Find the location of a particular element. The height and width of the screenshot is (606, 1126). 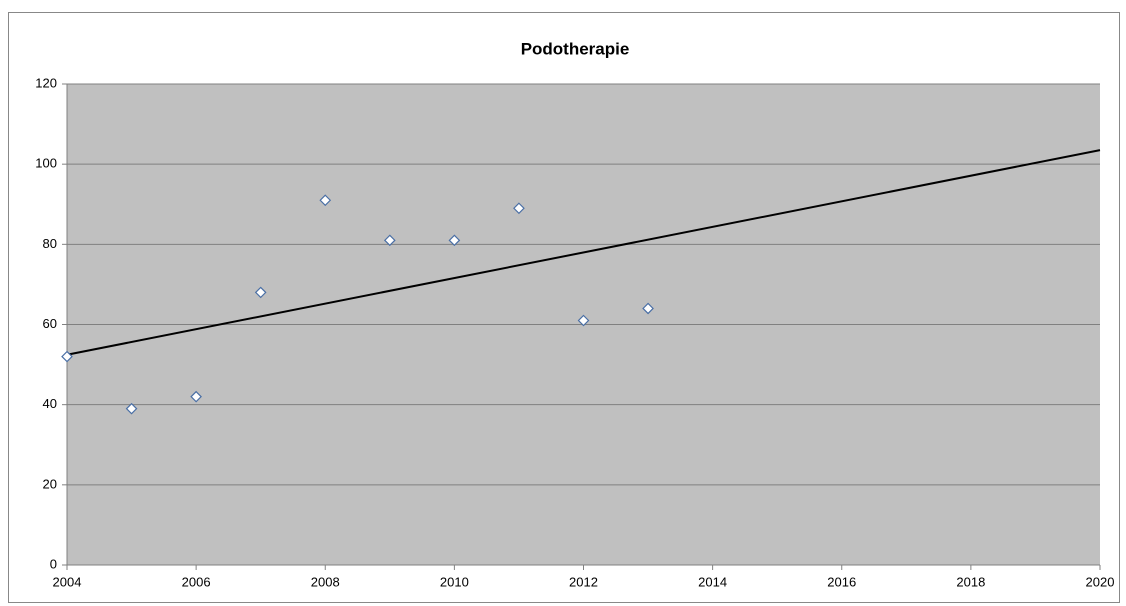

chart-title: Podotherapie is located at coordinates (575, 48).